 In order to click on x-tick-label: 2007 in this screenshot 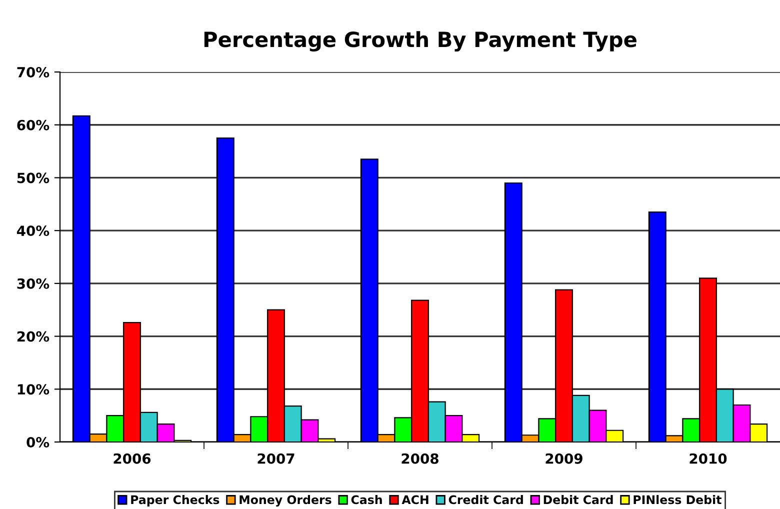, I will do `click(276, 458)`.